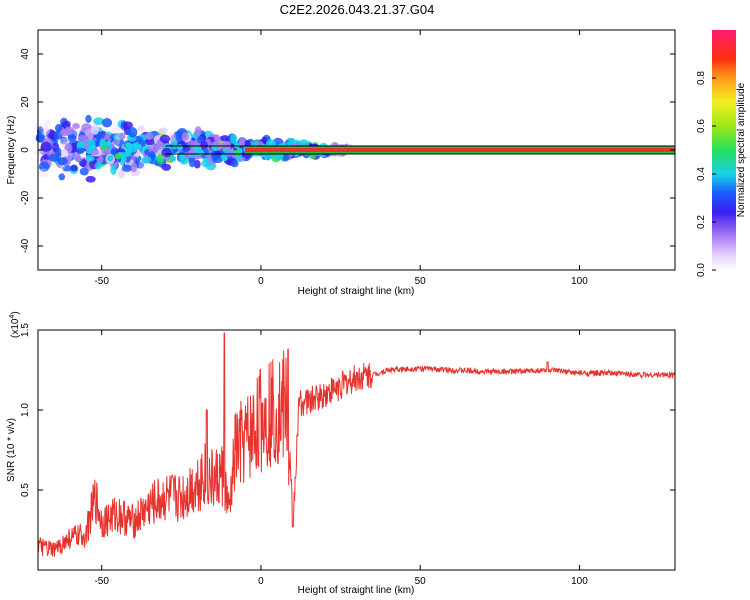  I want to click on spectrogram-x-tick-label: 100, so click(579, 281).